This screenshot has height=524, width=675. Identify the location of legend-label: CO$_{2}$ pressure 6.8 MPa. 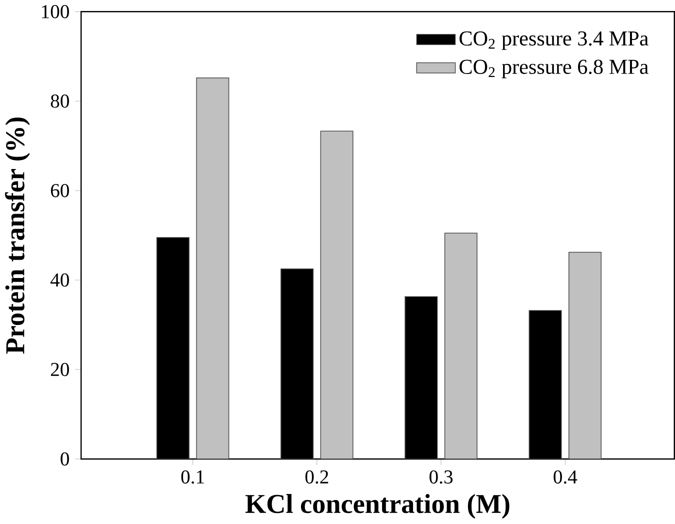
(554, 69).